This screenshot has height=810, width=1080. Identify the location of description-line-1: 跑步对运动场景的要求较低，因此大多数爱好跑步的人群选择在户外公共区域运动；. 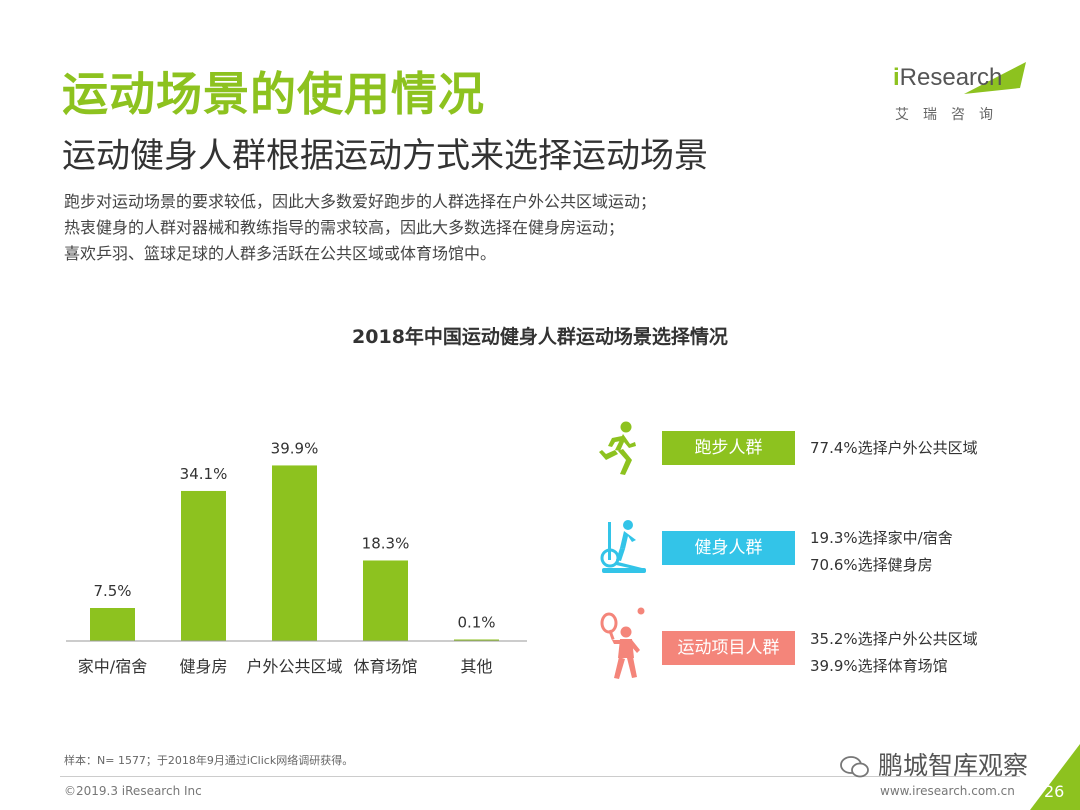
(360, 201).